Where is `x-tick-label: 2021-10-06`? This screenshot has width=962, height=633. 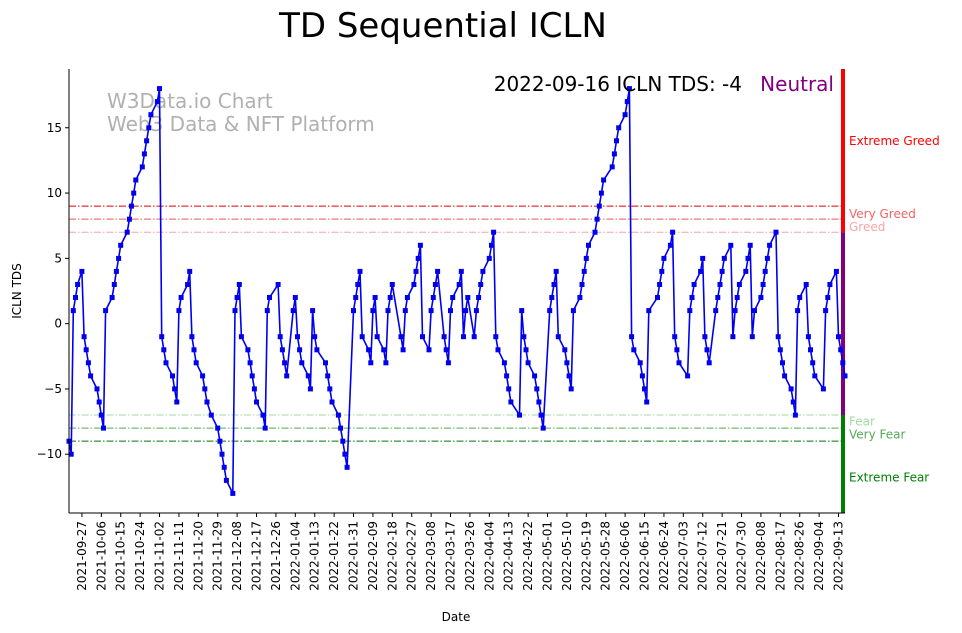
x-tick-label: 2021-10-06 is located at coordinates (101, 556).